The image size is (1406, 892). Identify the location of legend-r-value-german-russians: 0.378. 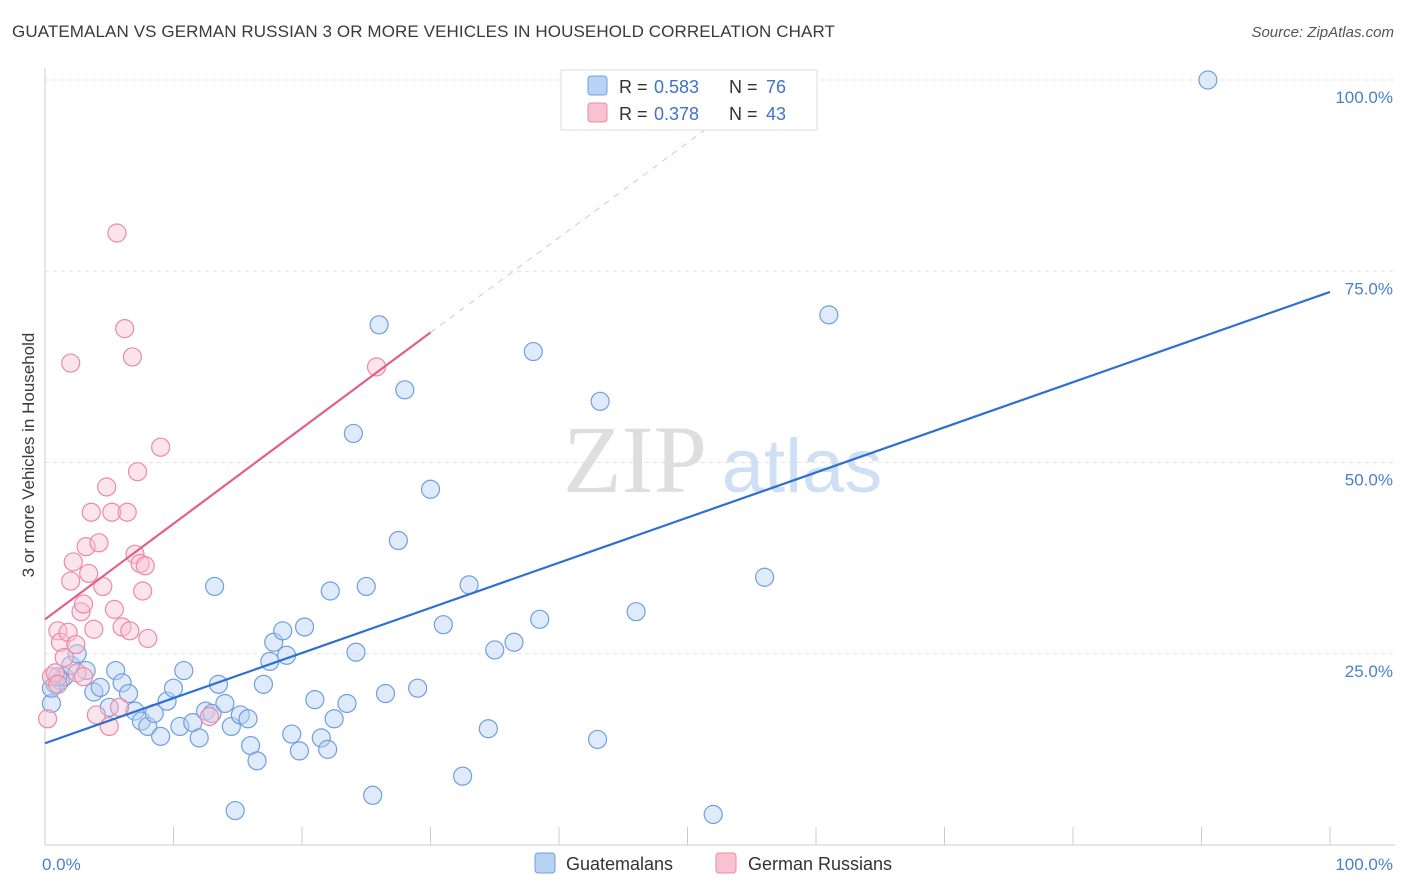
(676, 114).